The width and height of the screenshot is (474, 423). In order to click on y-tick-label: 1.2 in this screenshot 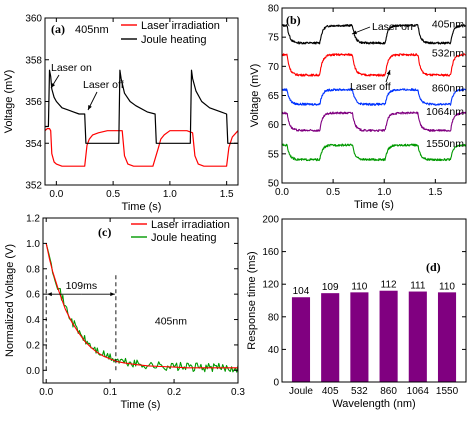, I will do `click(33, 219)`.